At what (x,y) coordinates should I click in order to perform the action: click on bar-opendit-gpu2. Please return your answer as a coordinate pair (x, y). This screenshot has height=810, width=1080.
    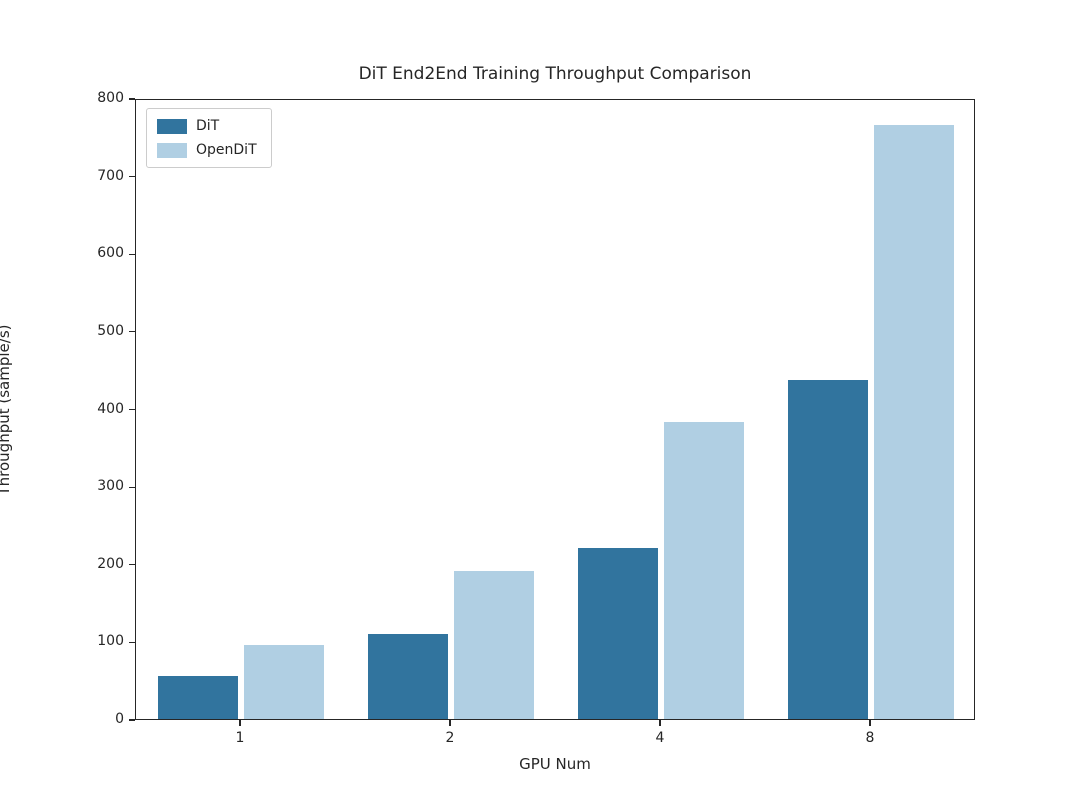
    Looking at the image, I should click on (494, 644).